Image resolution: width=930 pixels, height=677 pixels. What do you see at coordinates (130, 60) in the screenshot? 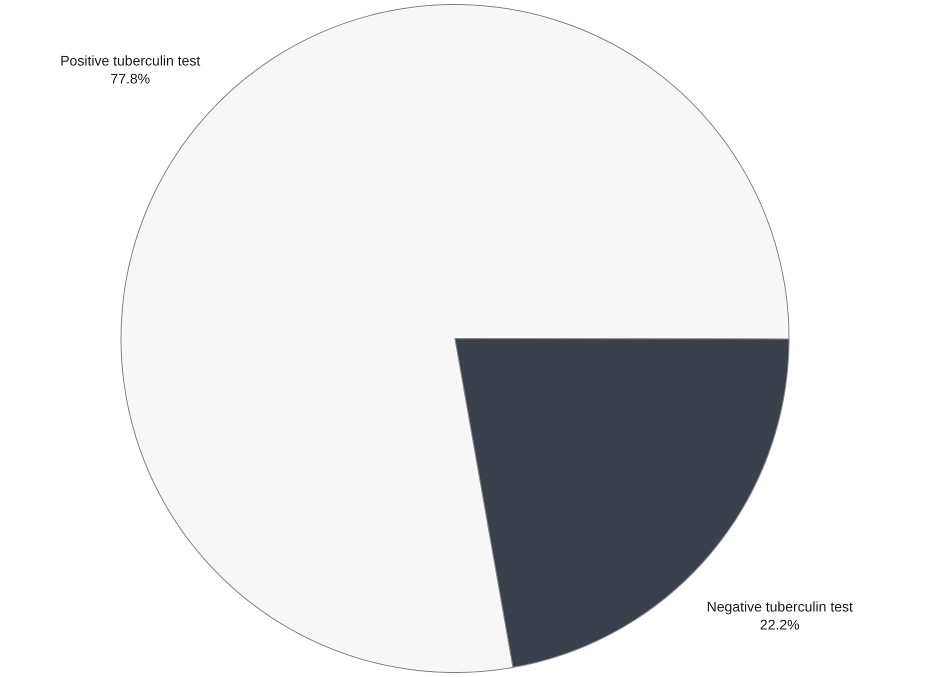
I see `slice-label: Positive tuberculin test` at bounding box center [130, 60].